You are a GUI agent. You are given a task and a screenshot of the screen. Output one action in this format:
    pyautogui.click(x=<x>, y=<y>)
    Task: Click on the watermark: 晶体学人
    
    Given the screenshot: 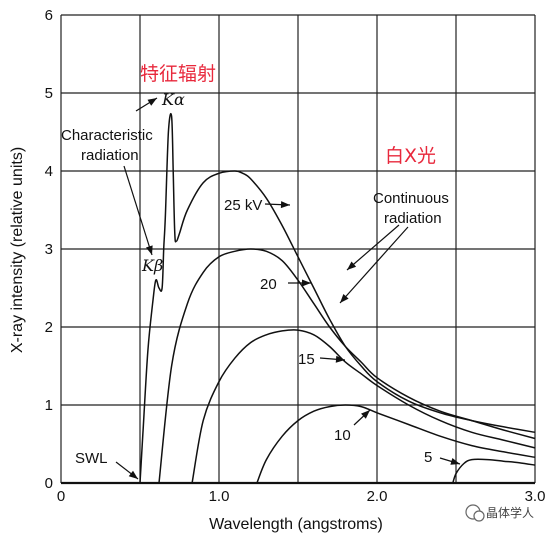 What is the action you would take?
    pyautogui.click(x=499, y=513)
    